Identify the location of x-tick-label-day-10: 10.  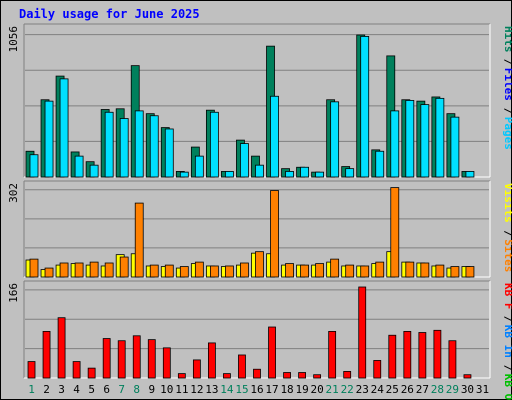
(166, 389).